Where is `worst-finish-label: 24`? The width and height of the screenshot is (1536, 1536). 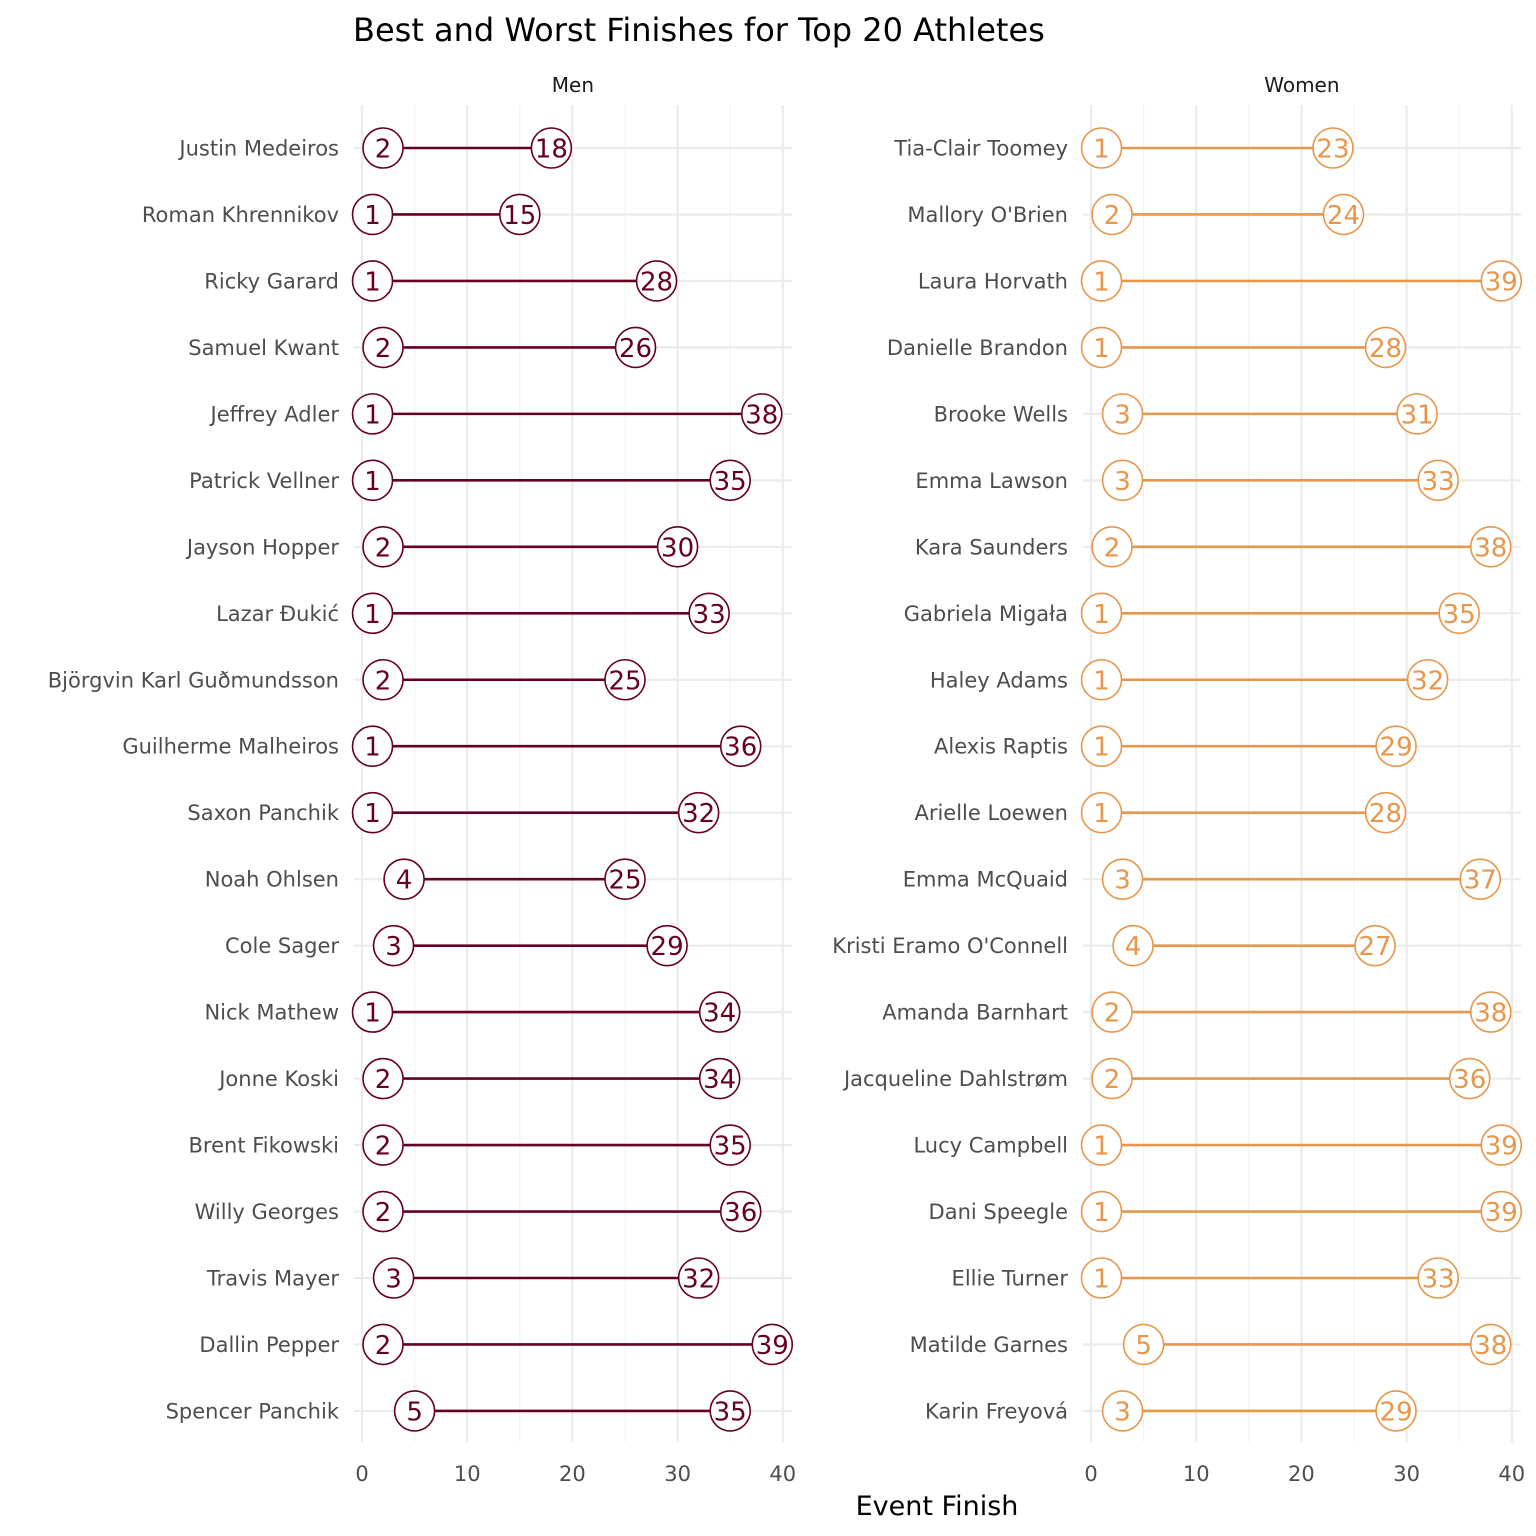
worst-finish-label: 24 is located at coordinates (1343, 216).